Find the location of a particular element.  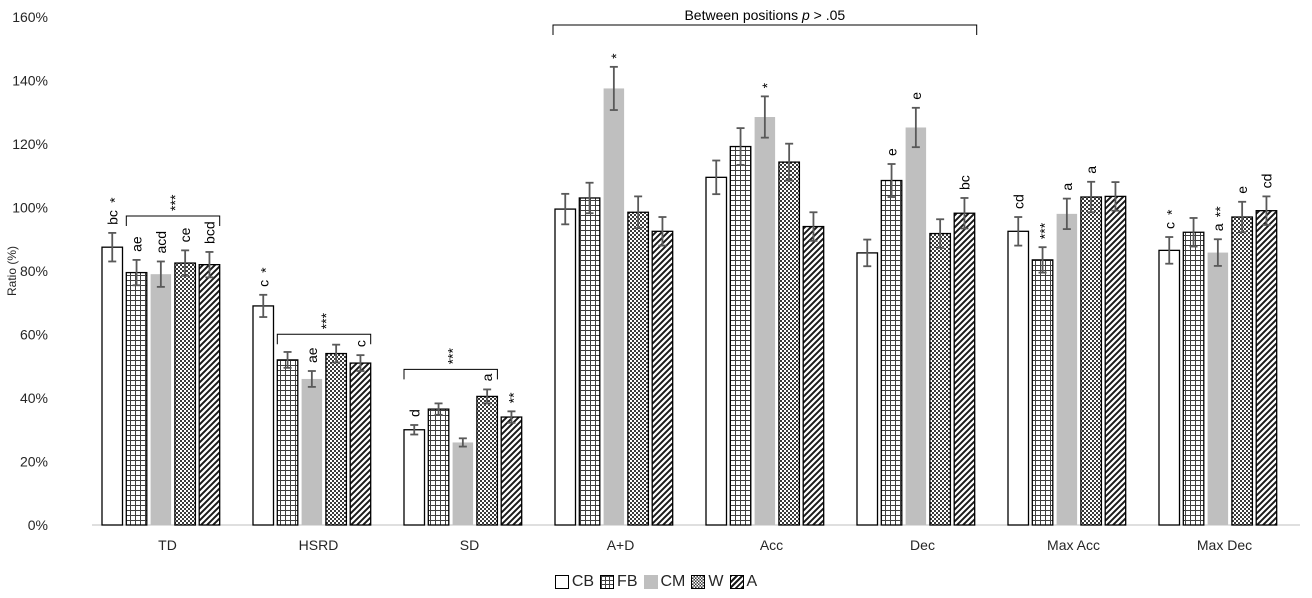

significance-letter: bc is located at coordinates (112, 217).